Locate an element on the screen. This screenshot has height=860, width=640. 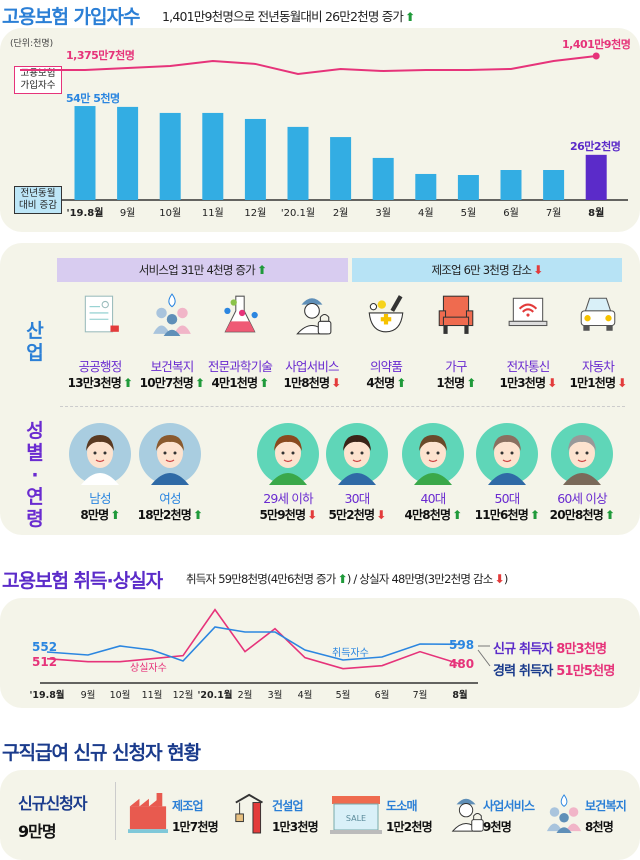
claim-item: 도소매 1만2천명 is located at coordinates (409, 816).